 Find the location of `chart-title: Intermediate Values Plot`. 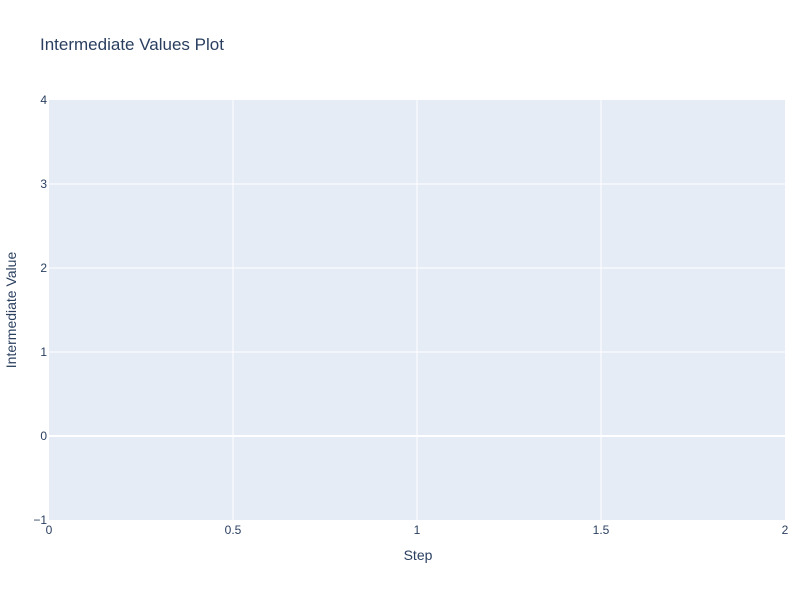

chart-title: Intermediate Values Plot is located at coordinates (132, 44).